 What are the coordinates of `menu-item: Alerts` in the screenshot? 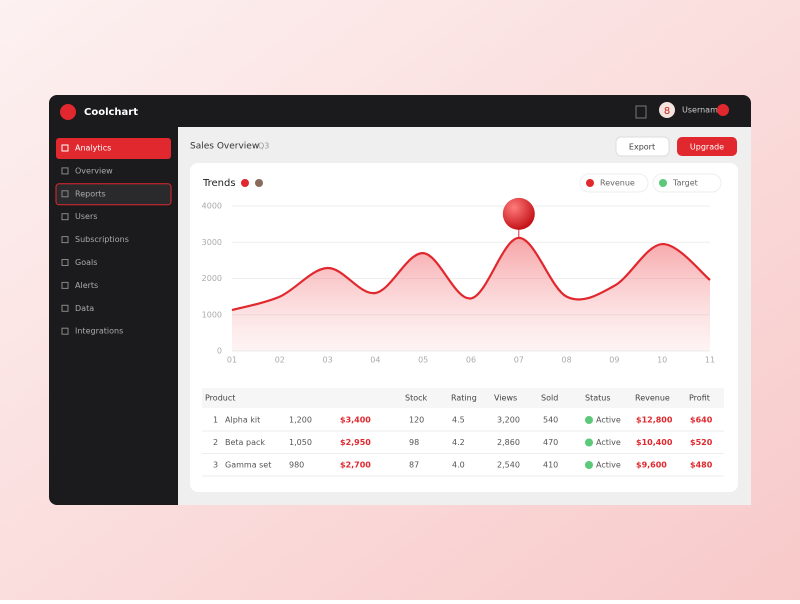 It's located at (86, 285).